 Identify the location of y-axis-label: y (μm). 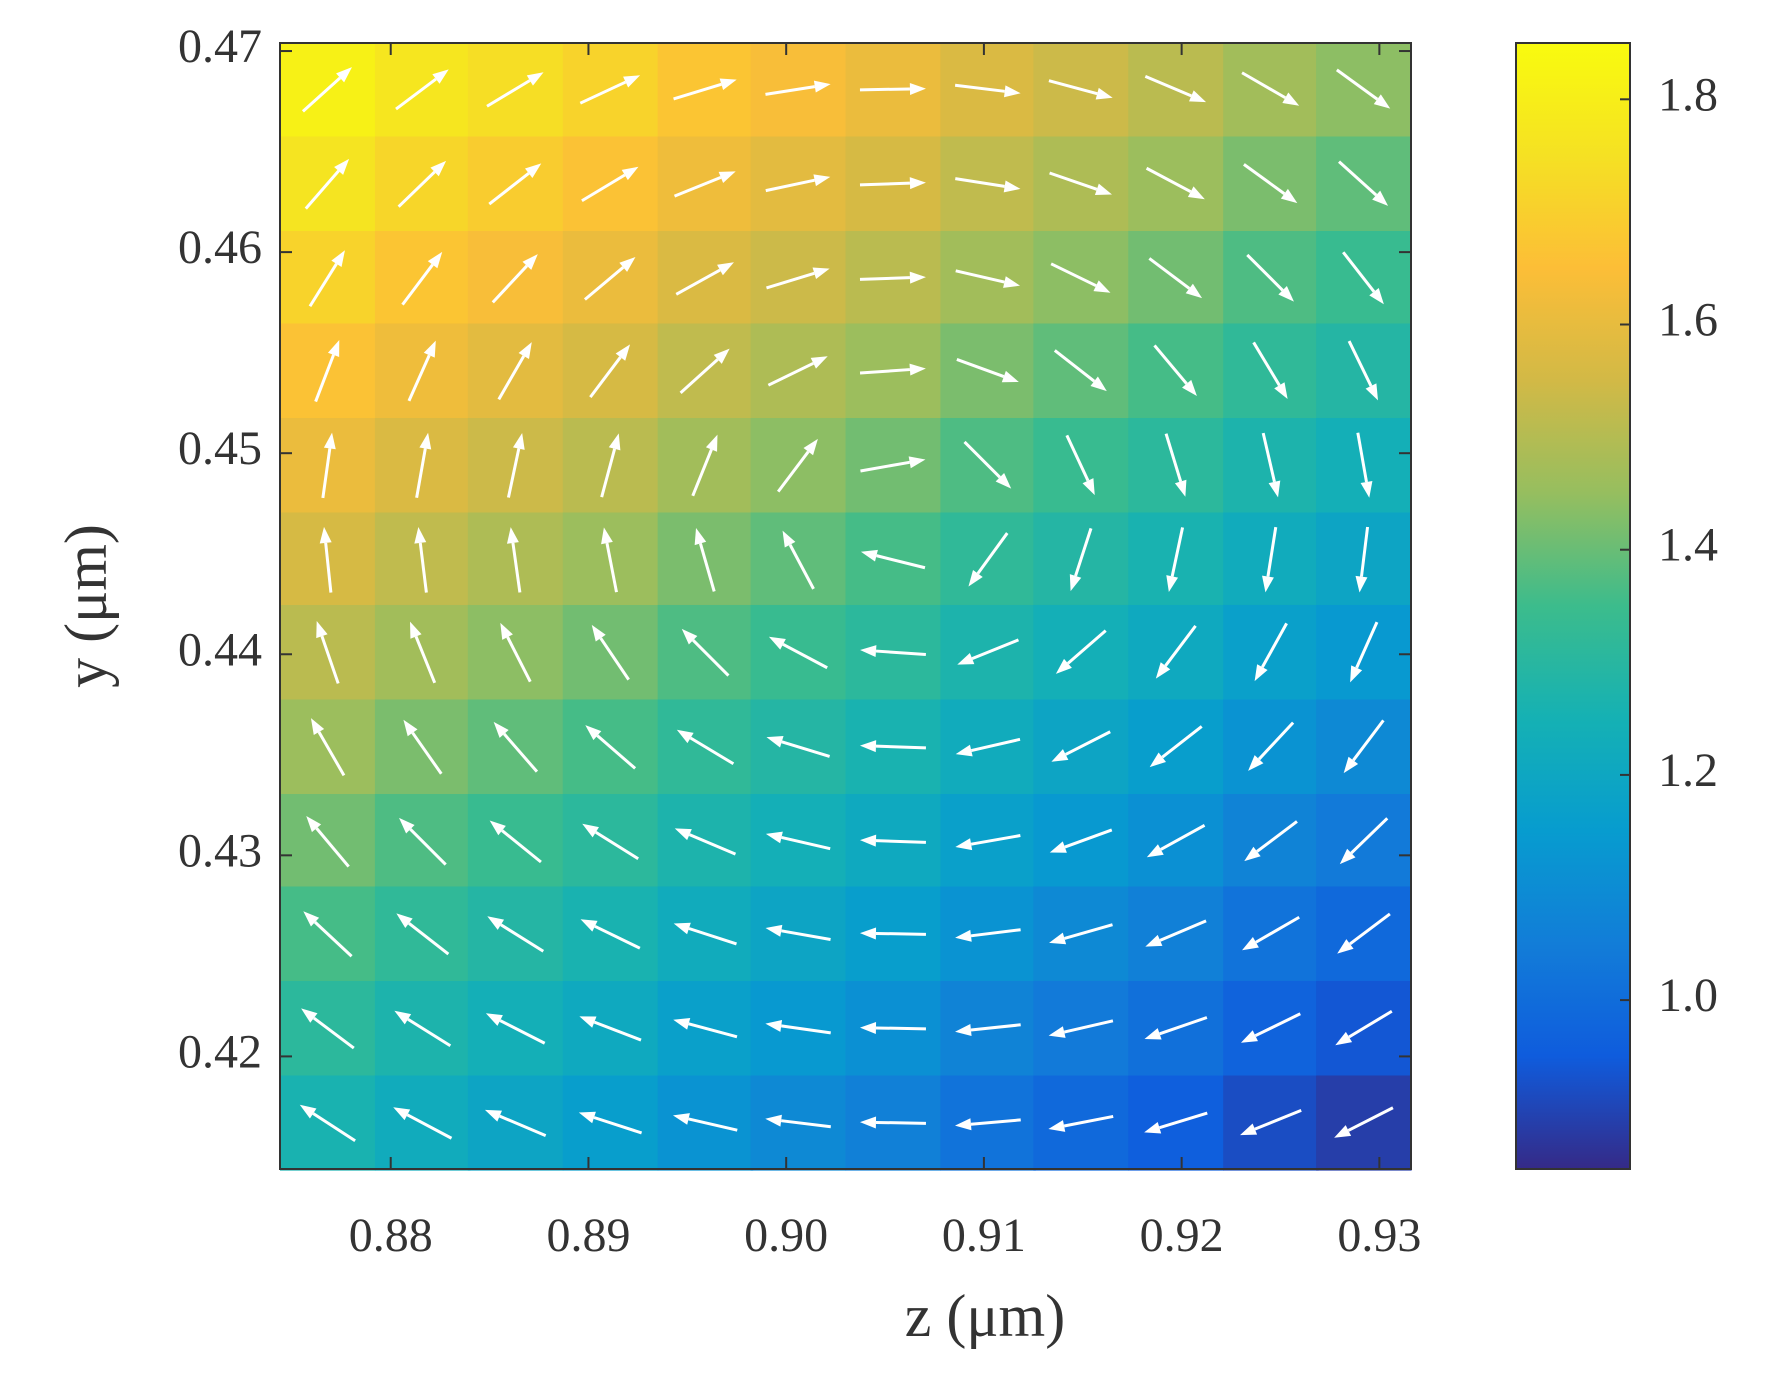
(86, 606).